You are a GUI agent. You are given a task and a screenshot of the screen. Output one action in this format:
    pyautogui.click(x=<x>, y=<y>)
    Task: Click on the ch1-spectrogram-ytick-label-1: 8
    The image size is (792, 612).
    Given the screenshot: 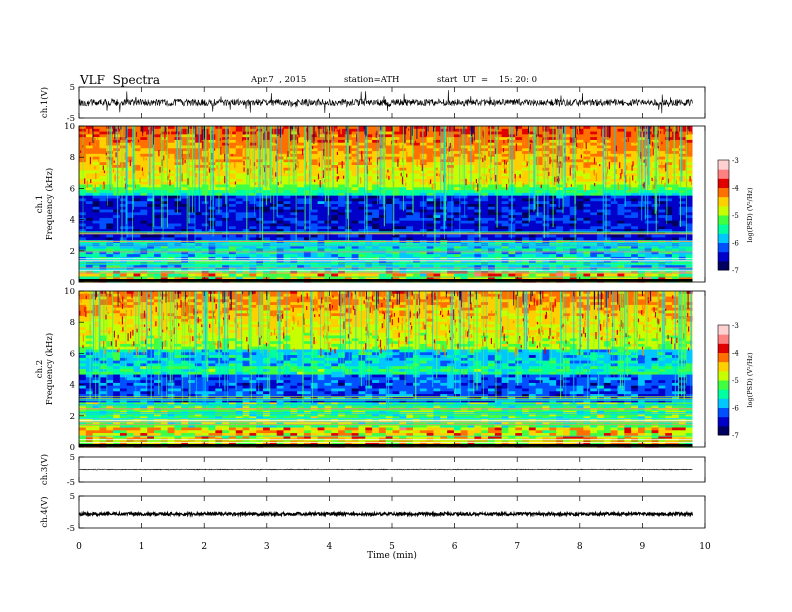 What is the action you would take?
    pyautogui.click(x=72, y=158)
    